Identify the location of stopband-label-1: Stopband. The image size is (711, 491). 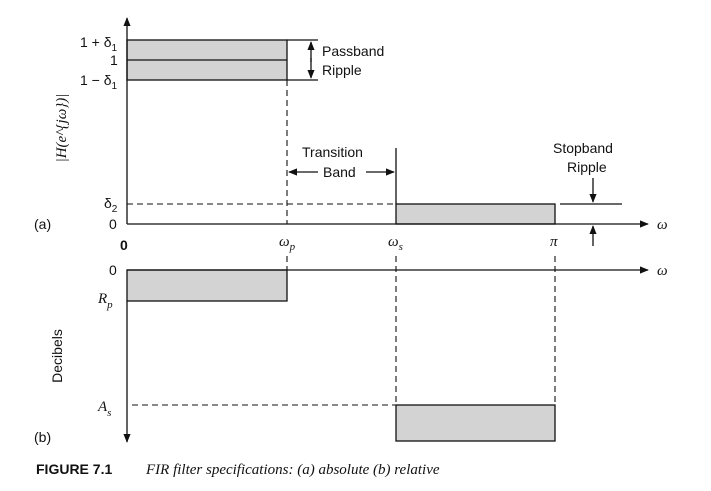
(583, 148).